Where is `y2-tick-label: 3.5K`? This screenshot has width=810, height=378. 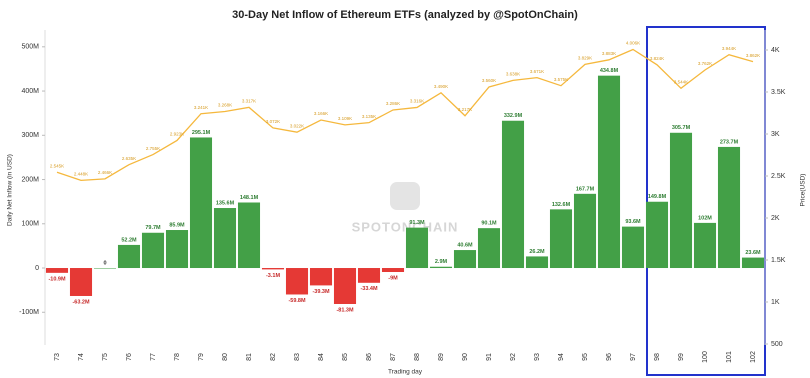
y2-tick-label: 3.5K is located at coordinates (778, 92).